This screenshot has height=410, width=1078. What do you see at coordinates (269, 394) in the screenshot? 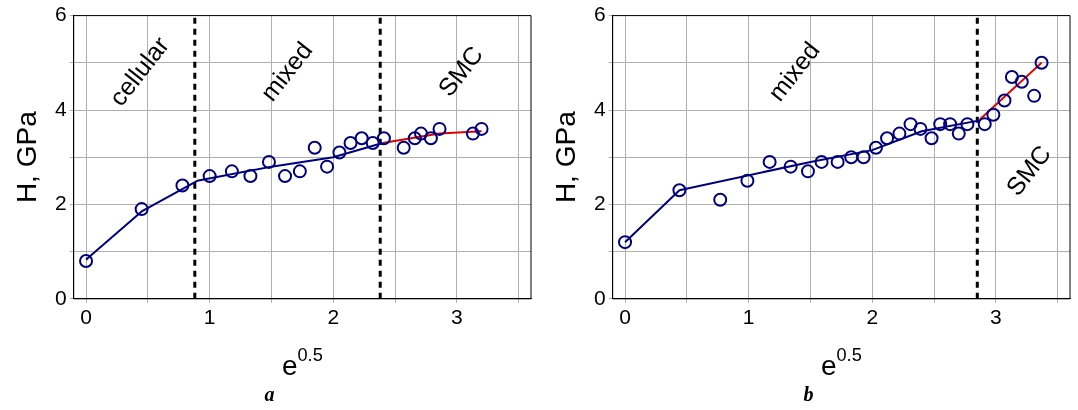
I see `text: a` at bounding box center [269, 394].